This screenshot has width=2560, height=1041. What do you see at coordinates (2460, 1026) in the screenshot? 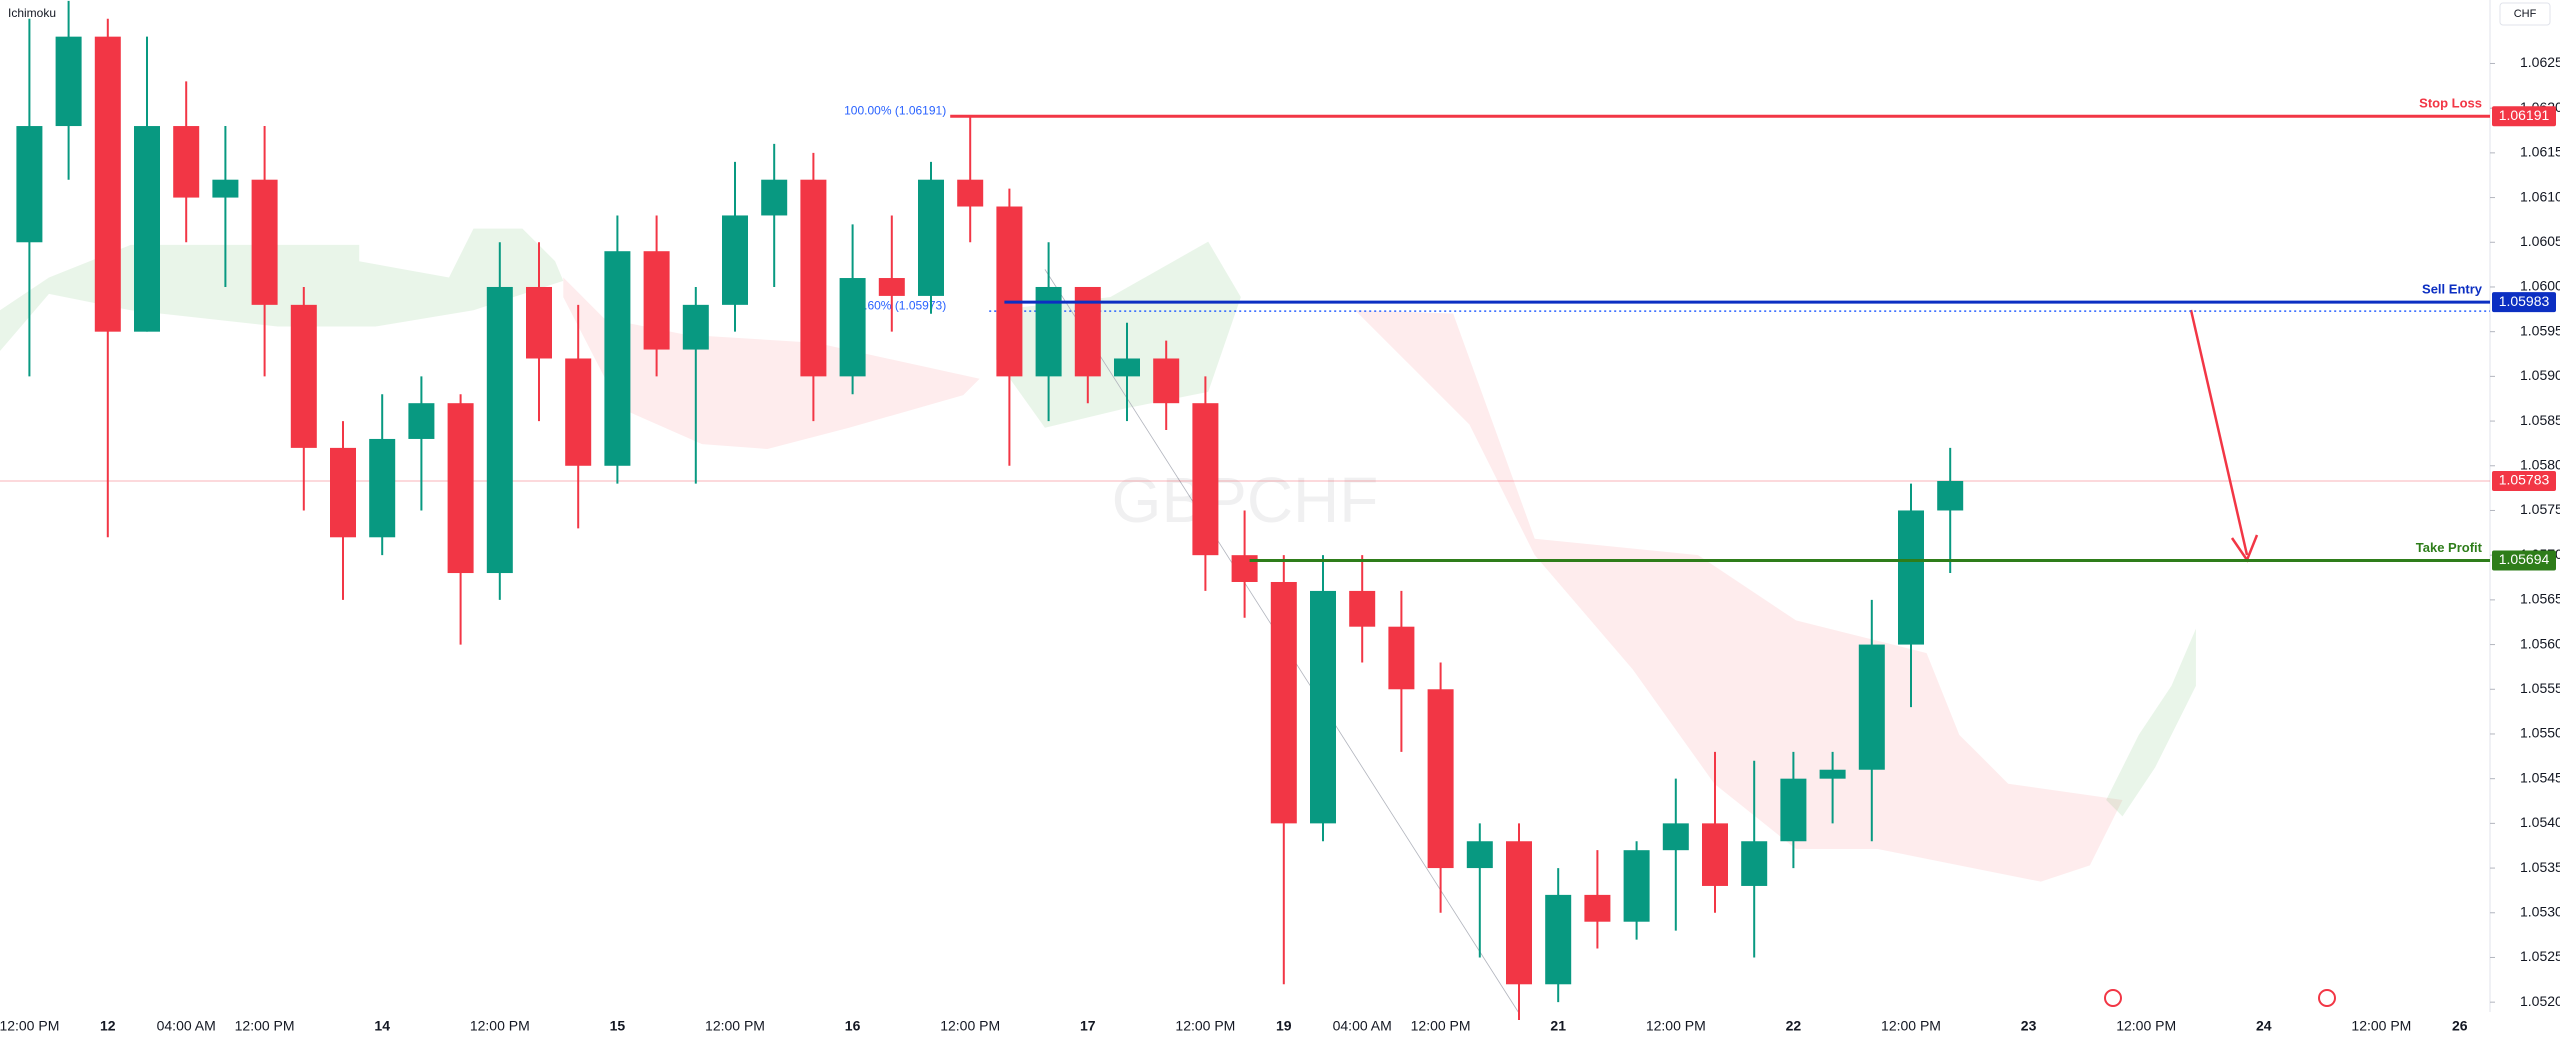
I see `x-tick-label: 26` at bounding box center [2460, 1026].